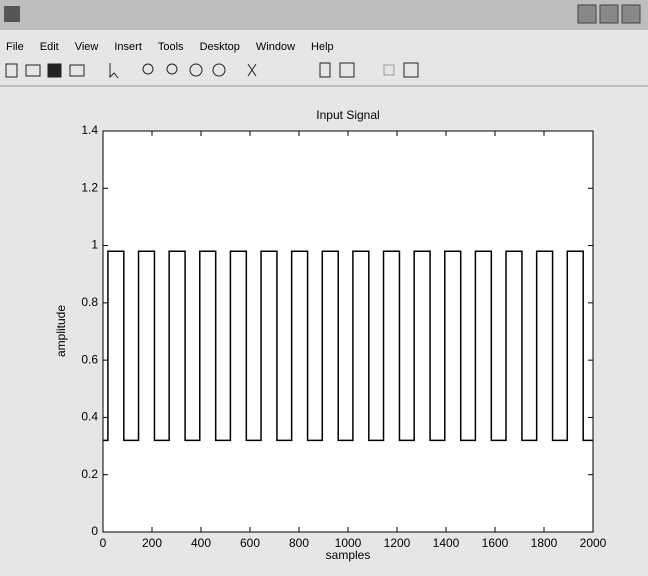 The width and height of the screenshot is (648, 576). I want to click on pan-icon, so click(196, 70).